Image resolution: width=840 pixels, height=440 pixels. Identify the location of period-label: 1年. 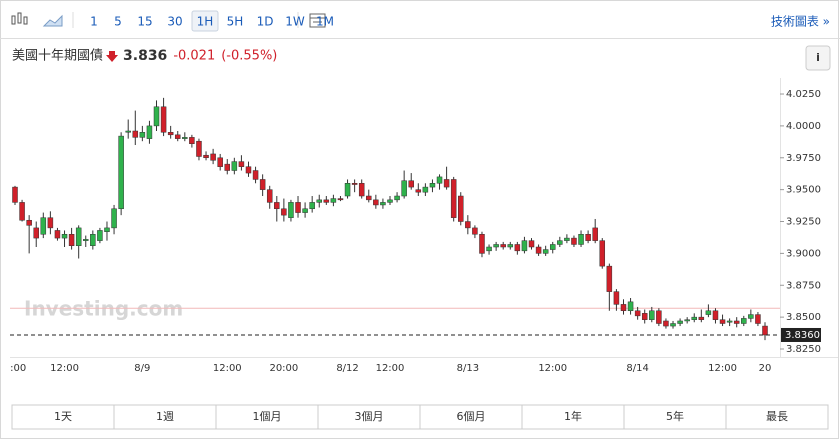
(573, 416).